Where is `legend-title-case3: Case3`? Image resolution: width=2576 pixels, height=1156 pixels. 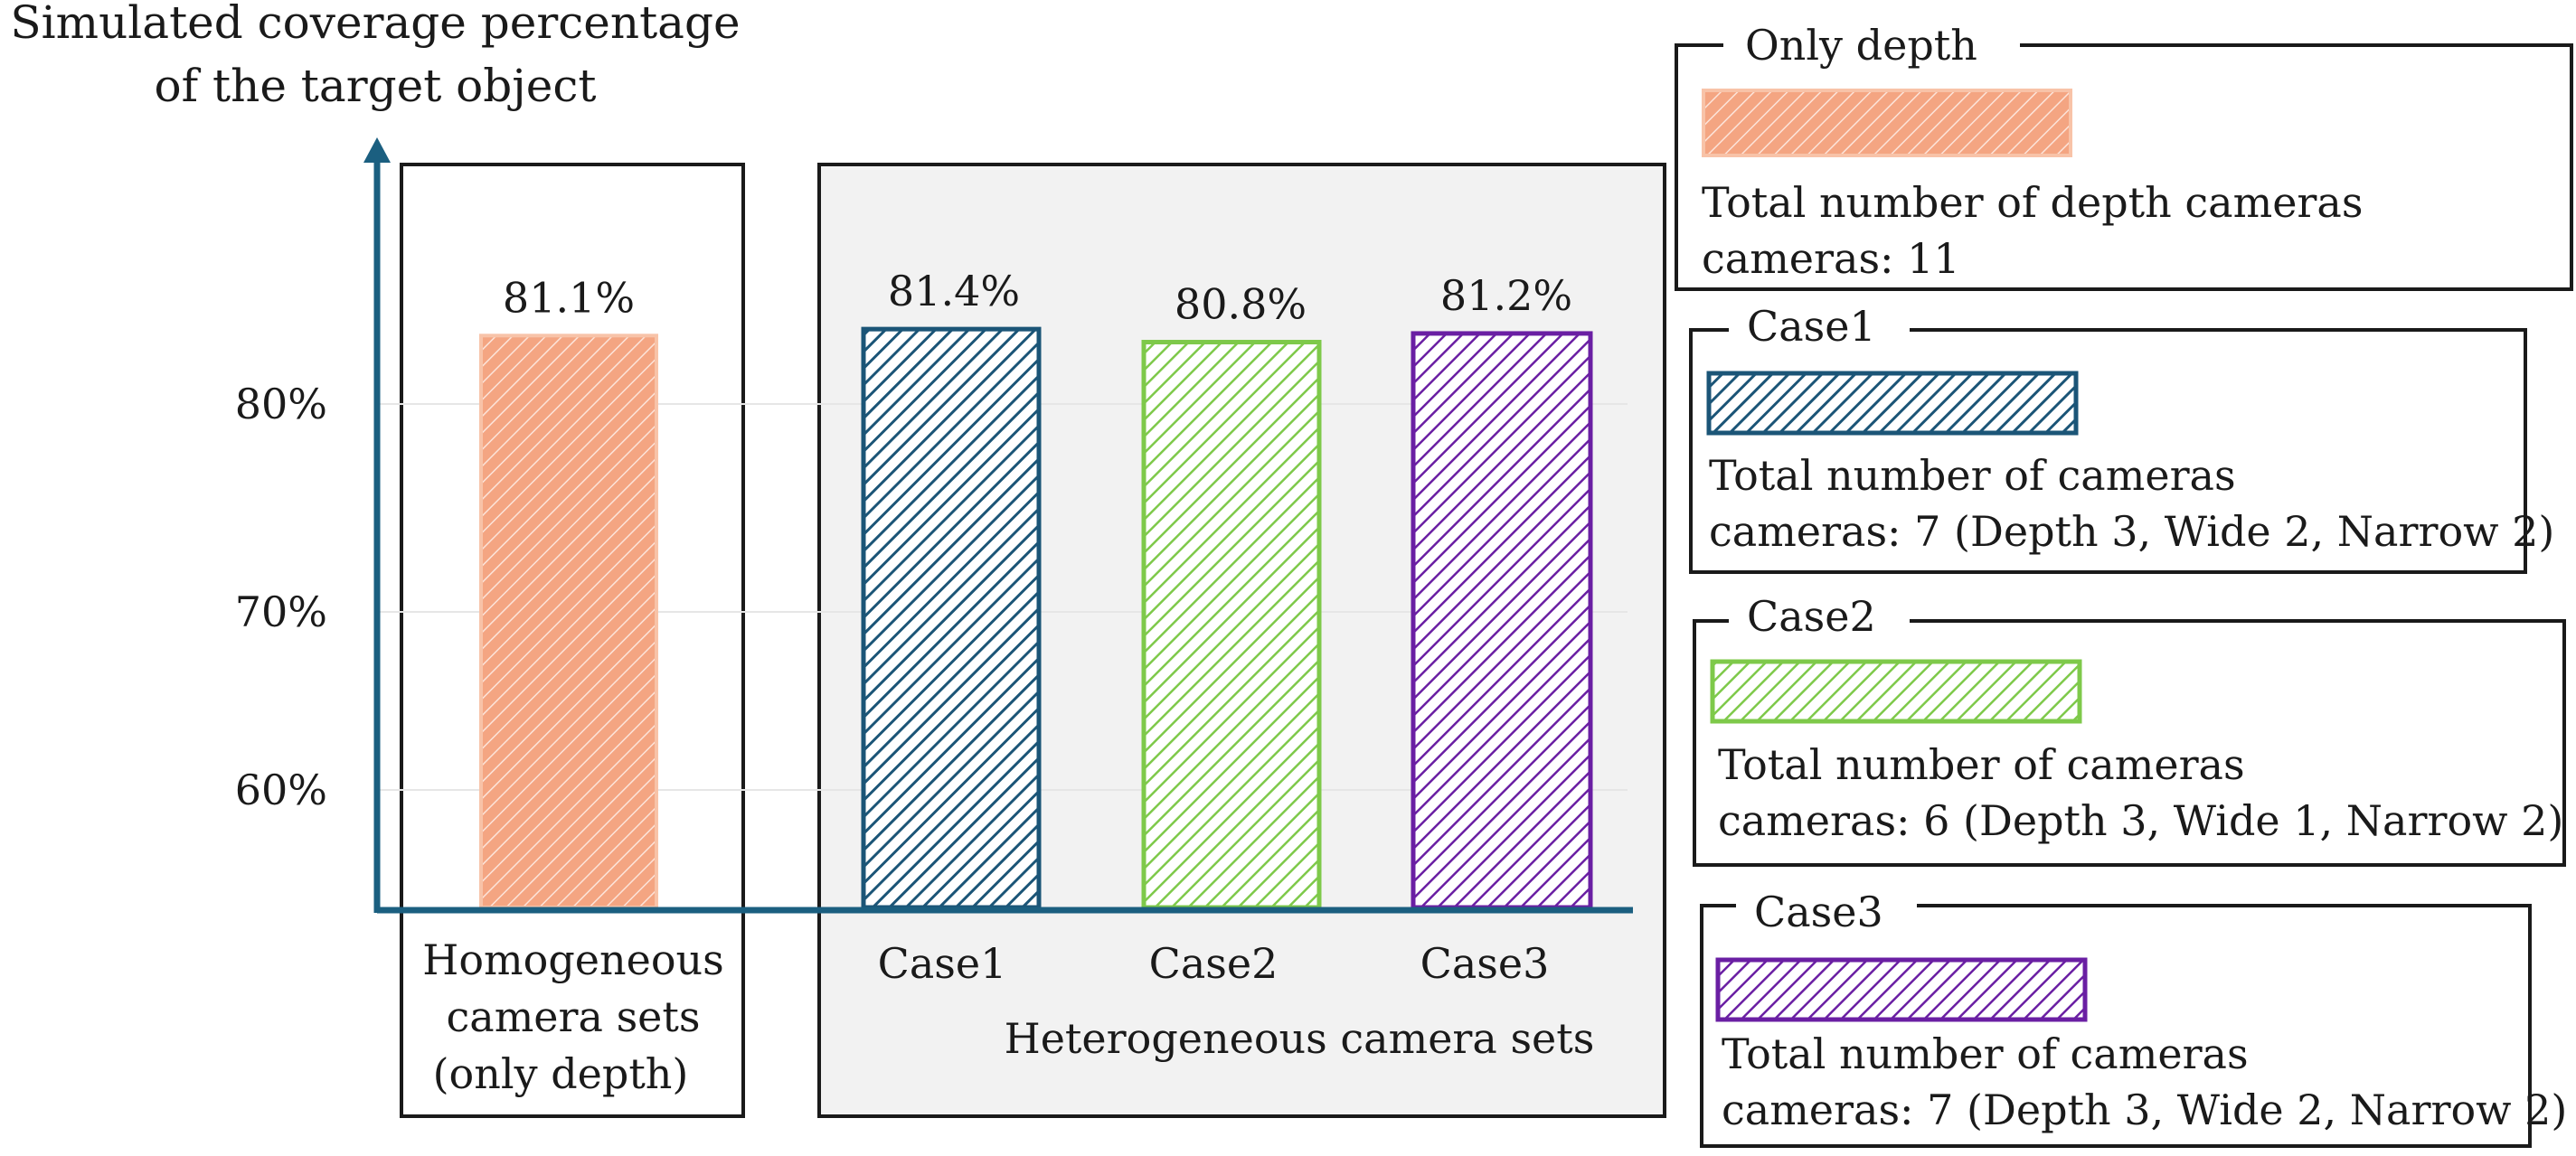 legend-title-case3: Case3 is located at coordinates (1818, 912).